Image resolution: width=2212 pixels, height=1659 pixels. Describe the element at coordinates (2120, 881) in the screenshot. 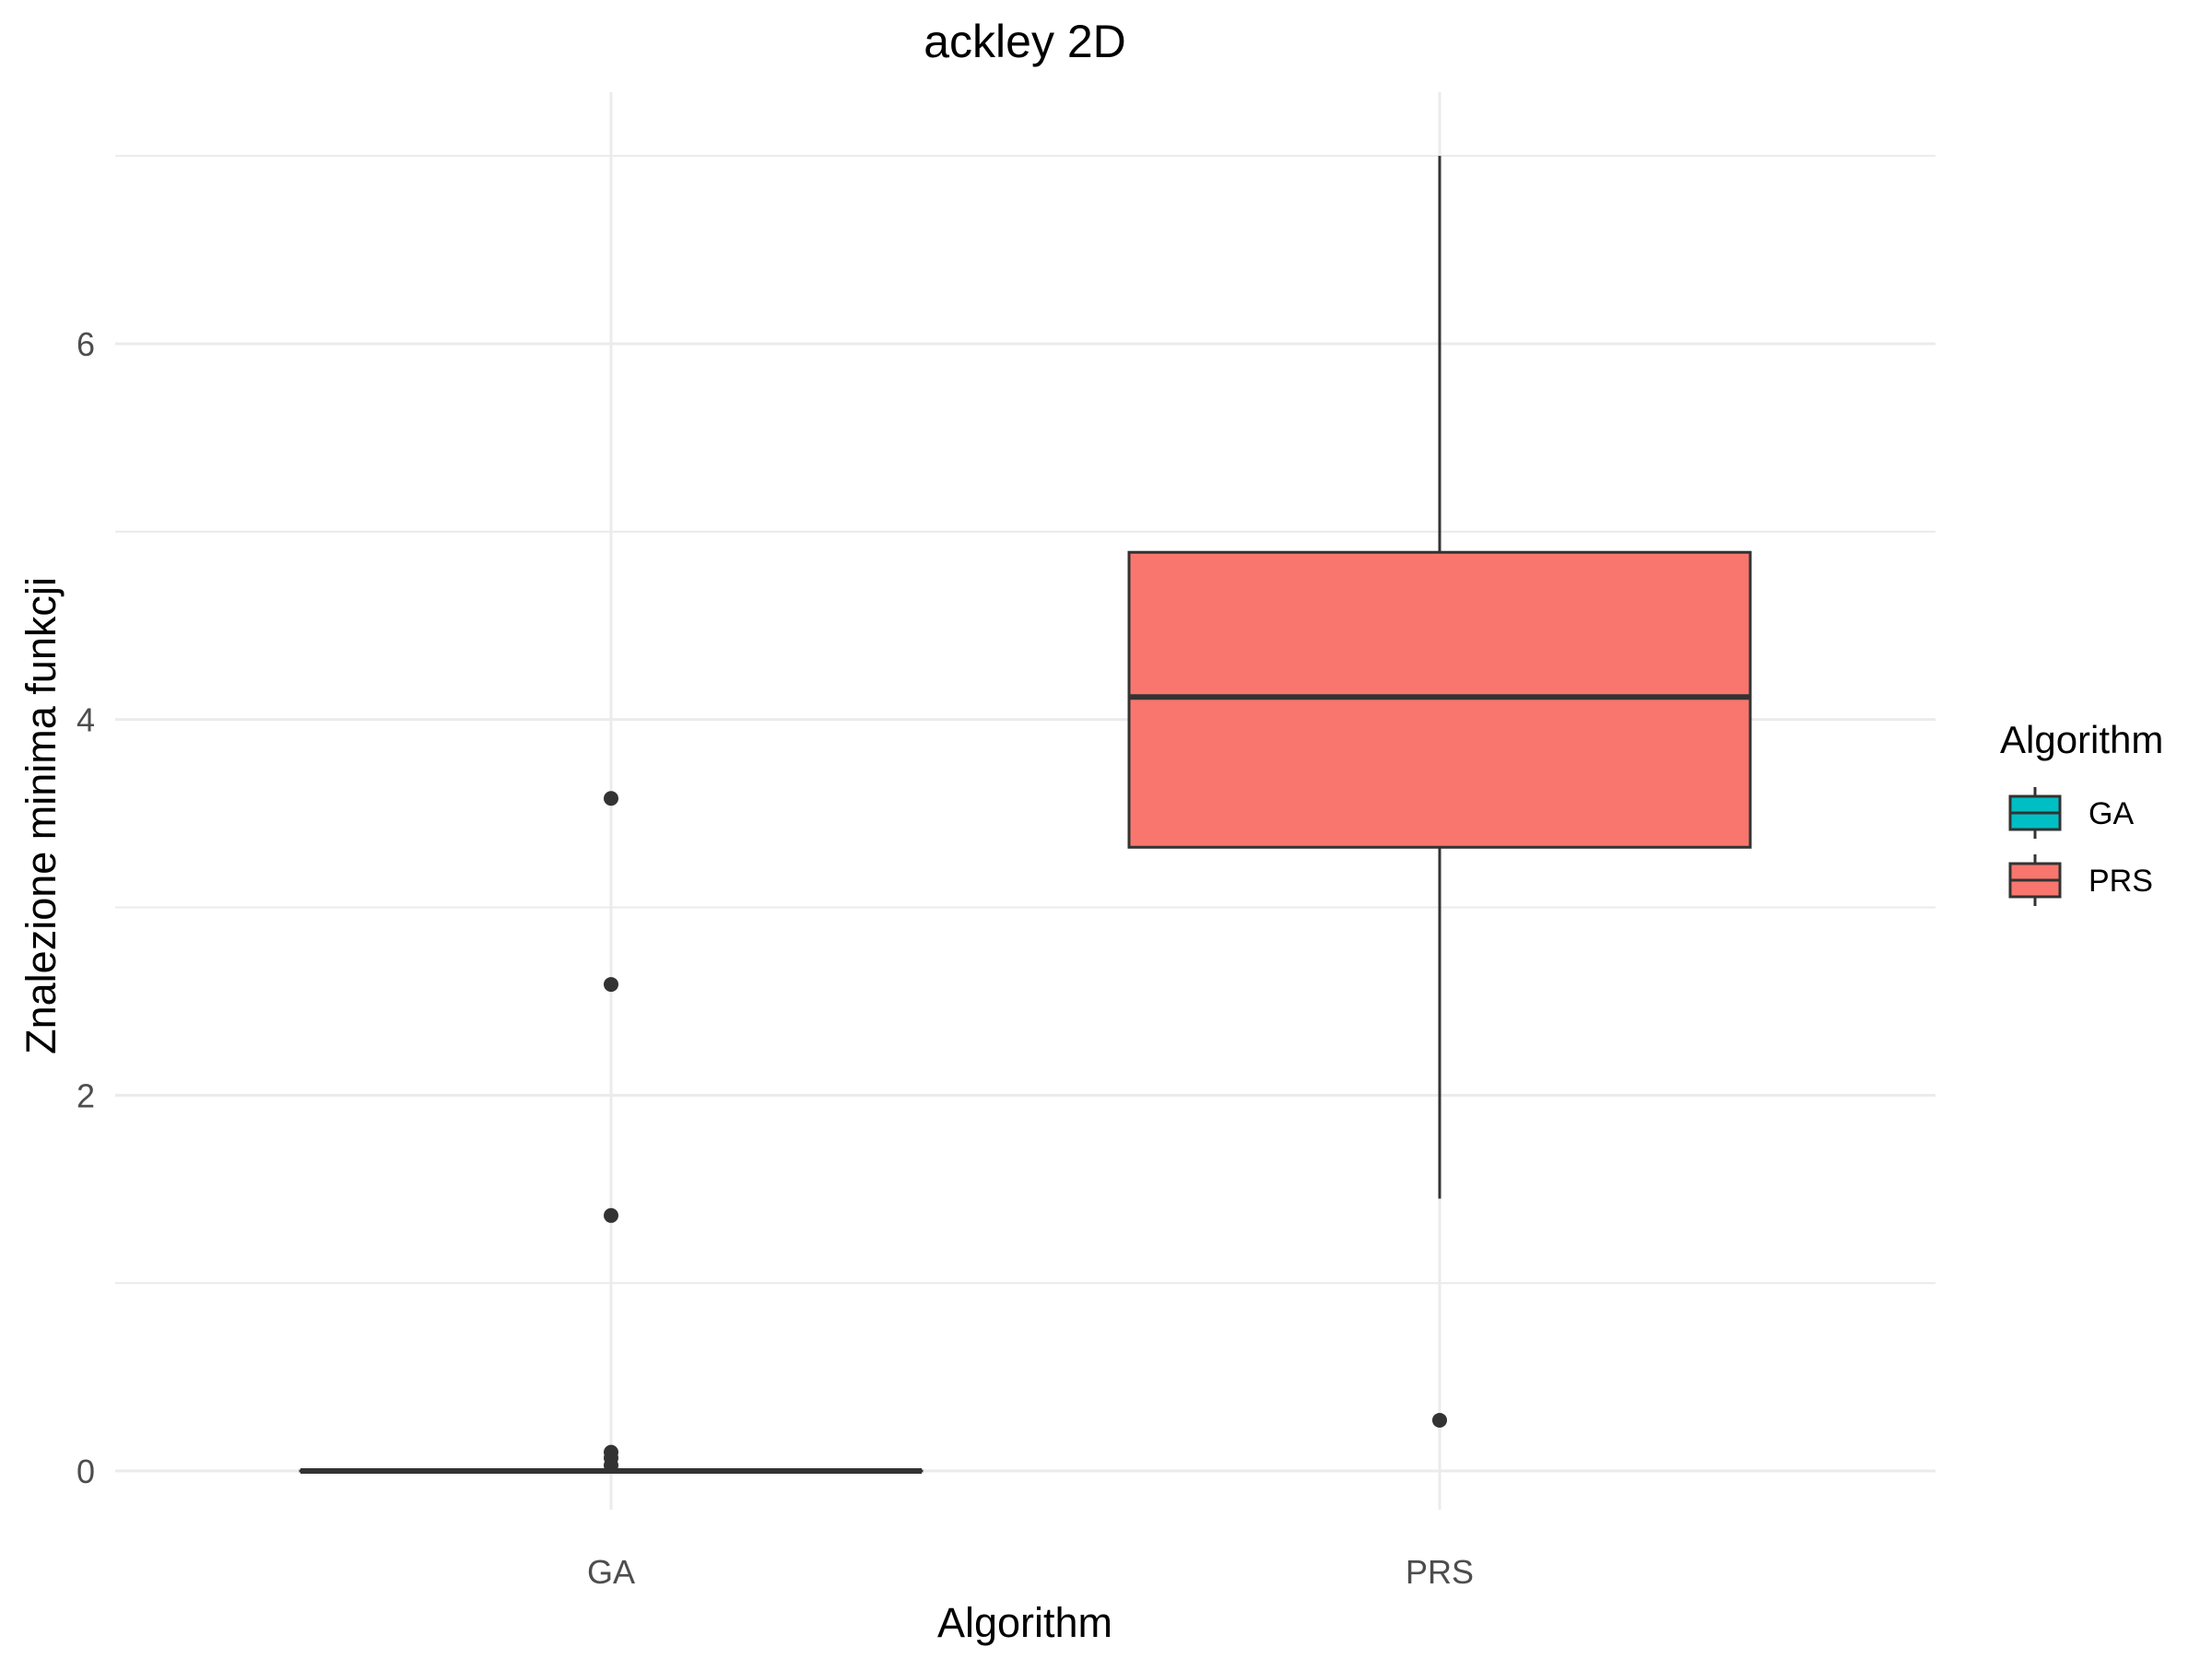

I see `legend-label: PRS` at that location.